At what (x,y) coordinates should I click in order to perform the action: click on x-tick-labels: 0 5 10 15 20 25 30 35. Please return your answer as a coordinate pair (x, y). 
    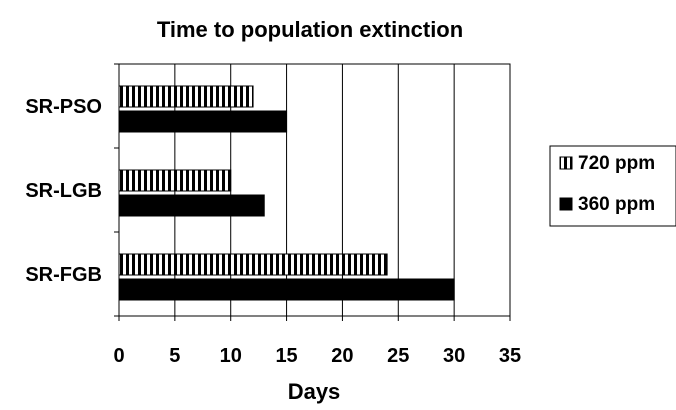
    Looking at the image, I should click on (317, 356).